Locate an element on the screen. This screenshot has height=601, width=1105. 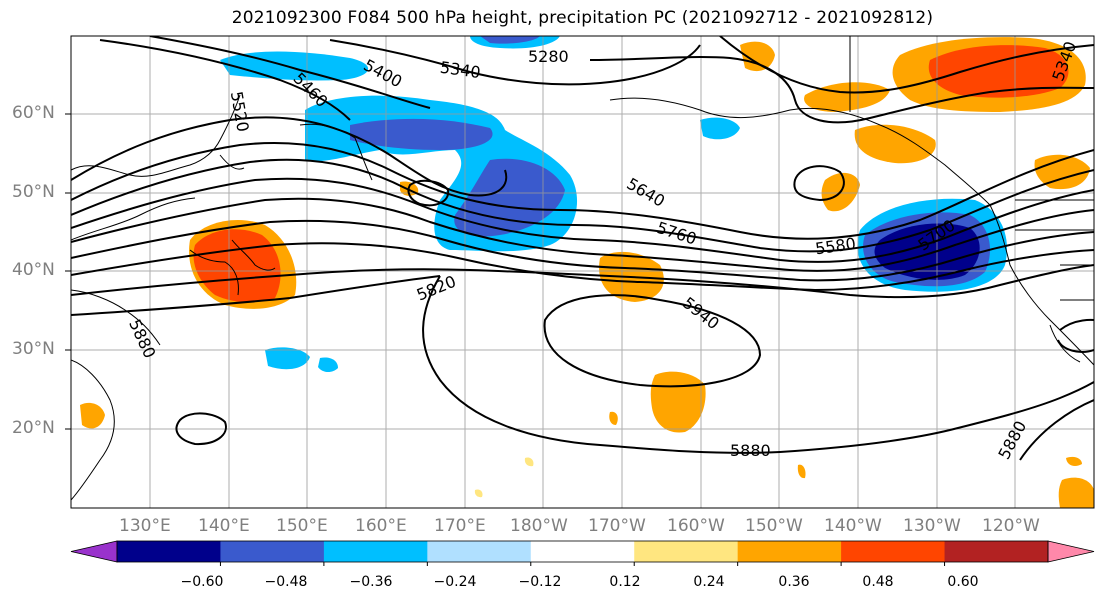
colorbar is located at coordinates (582, 553).